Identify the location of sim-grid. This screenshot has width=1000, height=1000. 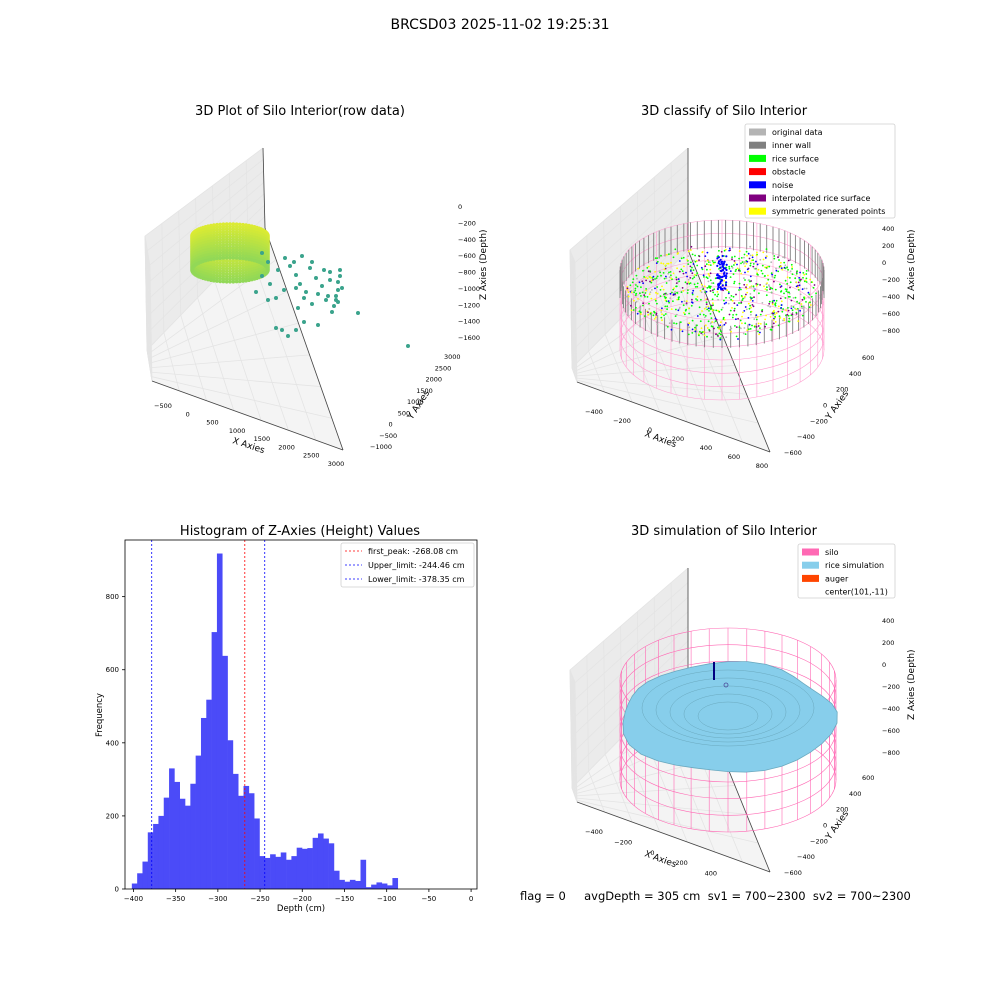
(629, 656).